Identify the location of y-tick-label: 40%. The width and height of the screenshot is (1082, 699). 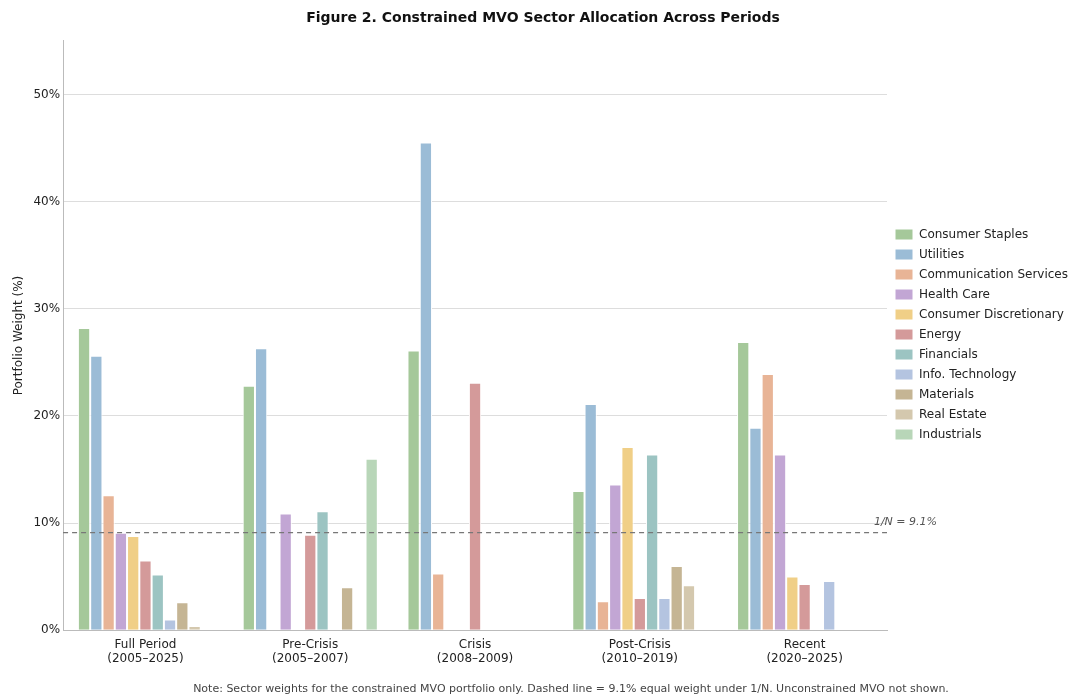
(47, 200).